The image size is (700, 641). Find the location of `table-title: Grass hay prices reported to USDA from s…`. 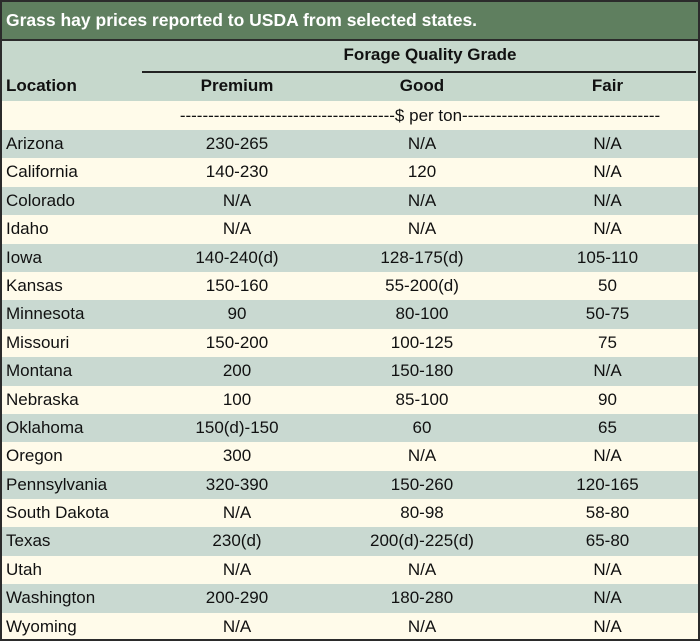

table-title: Grass hay prices reported to USDA from s… is located at coordinates (350, 21).